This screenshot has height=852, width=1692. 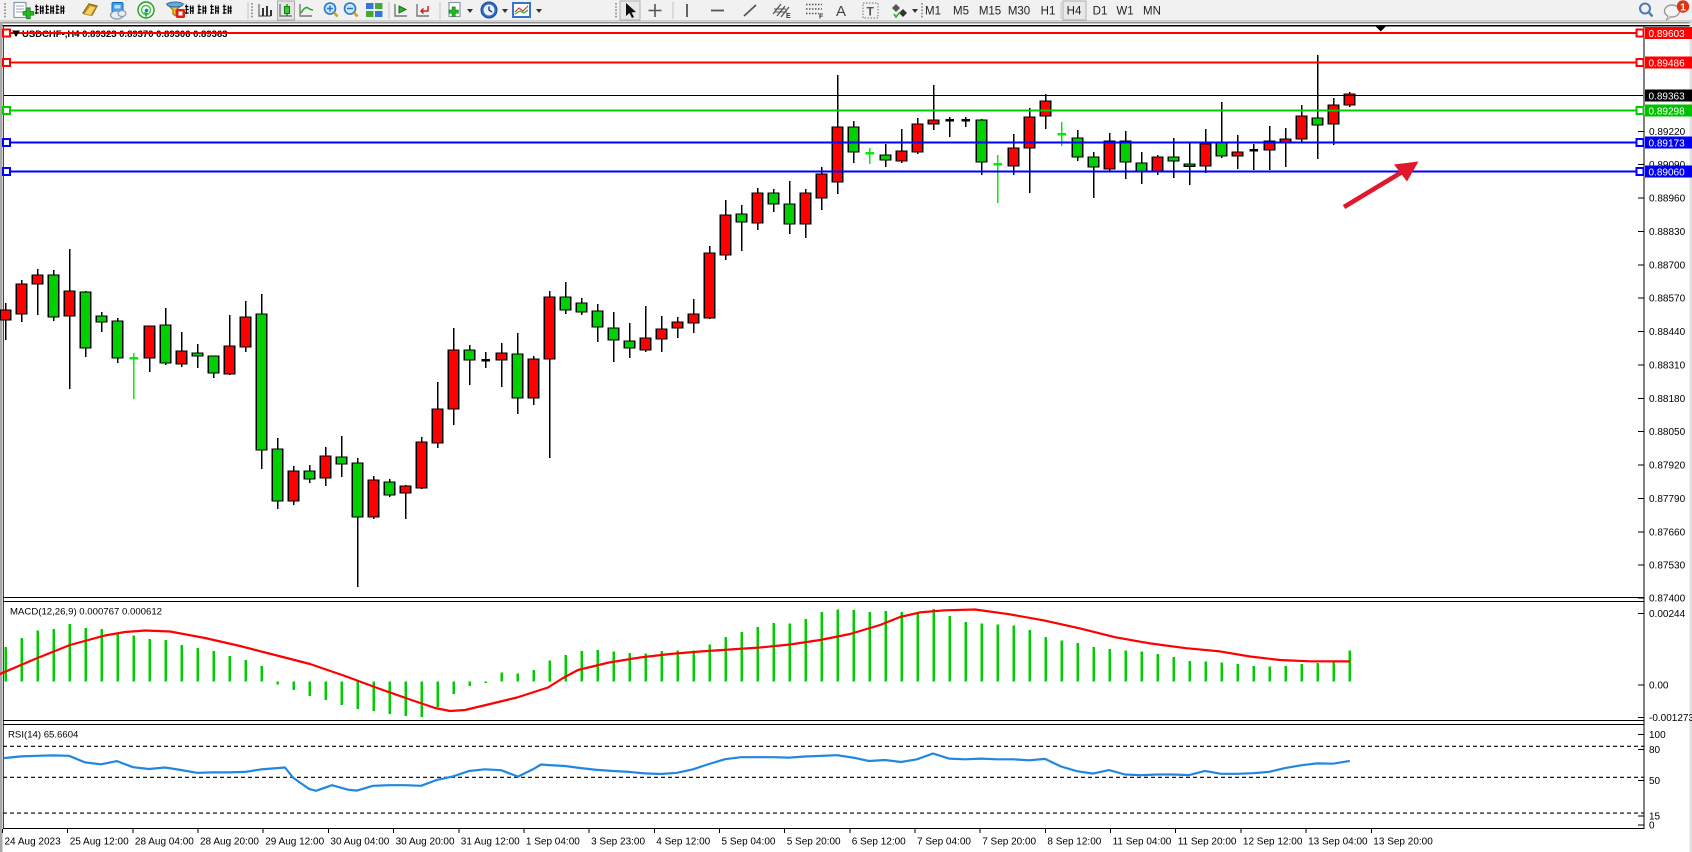 I want to click on svg-text: 3 Sep 23:00, so click(x=618, y=842).